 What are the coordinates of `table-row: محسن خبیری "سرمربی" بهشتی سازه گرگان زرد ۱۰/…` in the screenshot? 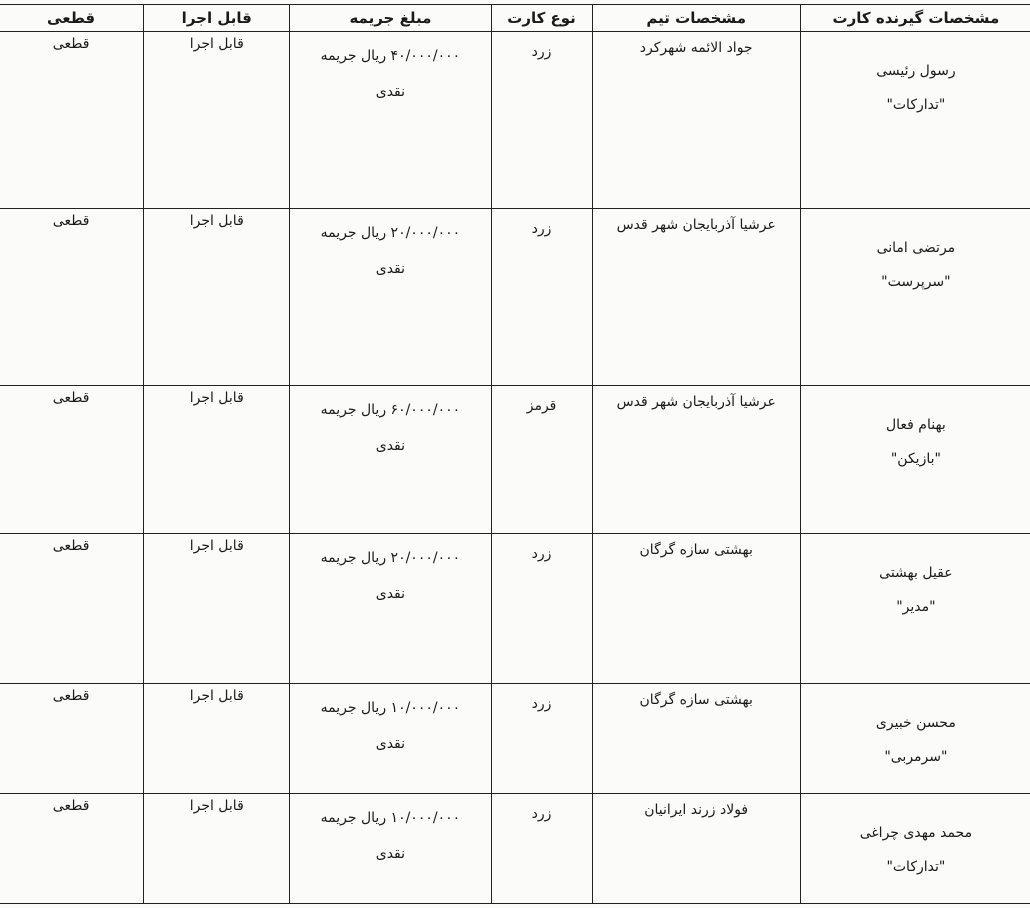 It's located at (515, 738).